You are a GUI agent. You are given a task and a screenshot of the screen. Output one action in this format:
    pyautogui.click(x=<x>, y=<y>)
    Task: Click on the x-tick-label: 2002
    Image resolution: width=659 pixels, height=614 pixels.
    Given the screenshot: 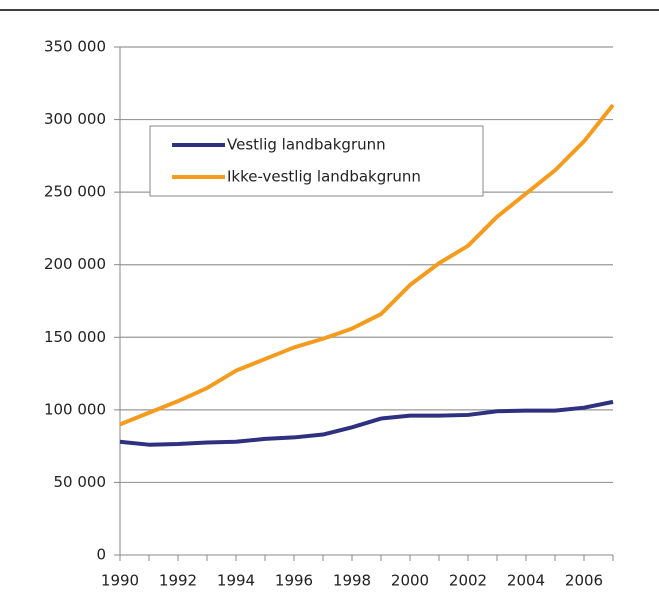 What is the action you would take?
    pyautogui.click(x=468, y=581)
    